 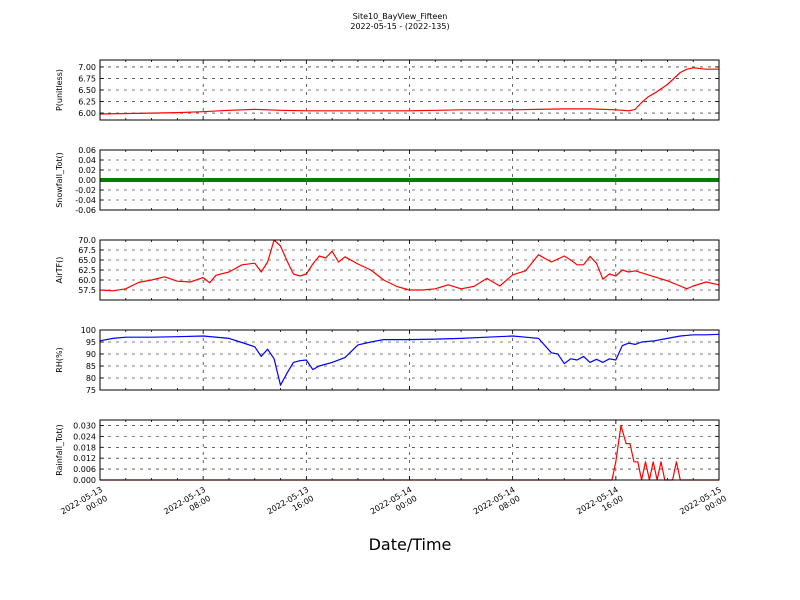 What do you see at coordinates (85, 210) in the screenshot?
I see `y-tick-label: -0.06` at bounding box center [85, 210].